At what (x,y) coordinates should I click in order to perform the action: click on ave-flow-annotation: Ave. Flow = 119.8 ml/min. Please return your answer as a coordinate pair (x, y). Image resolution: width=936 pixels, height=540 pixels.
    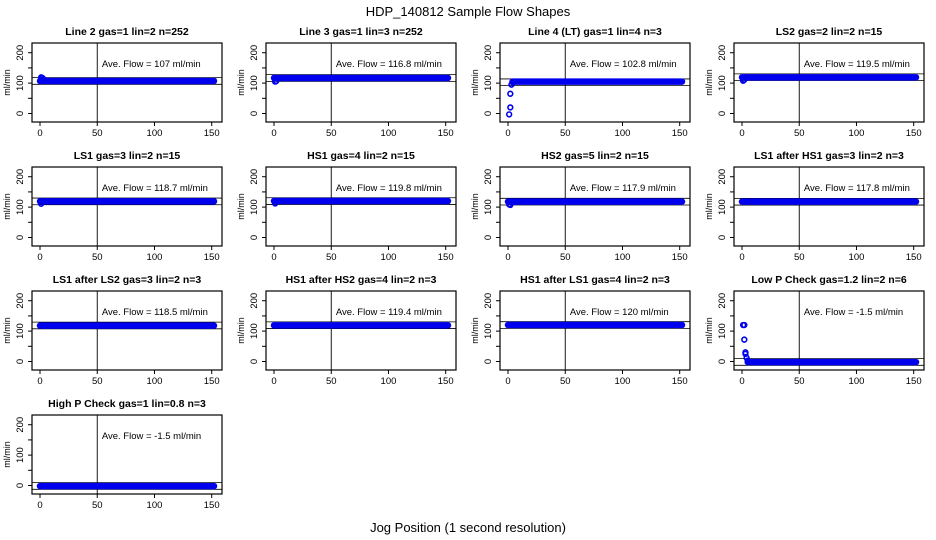
    Looking at the image, I should click on (389, 188).